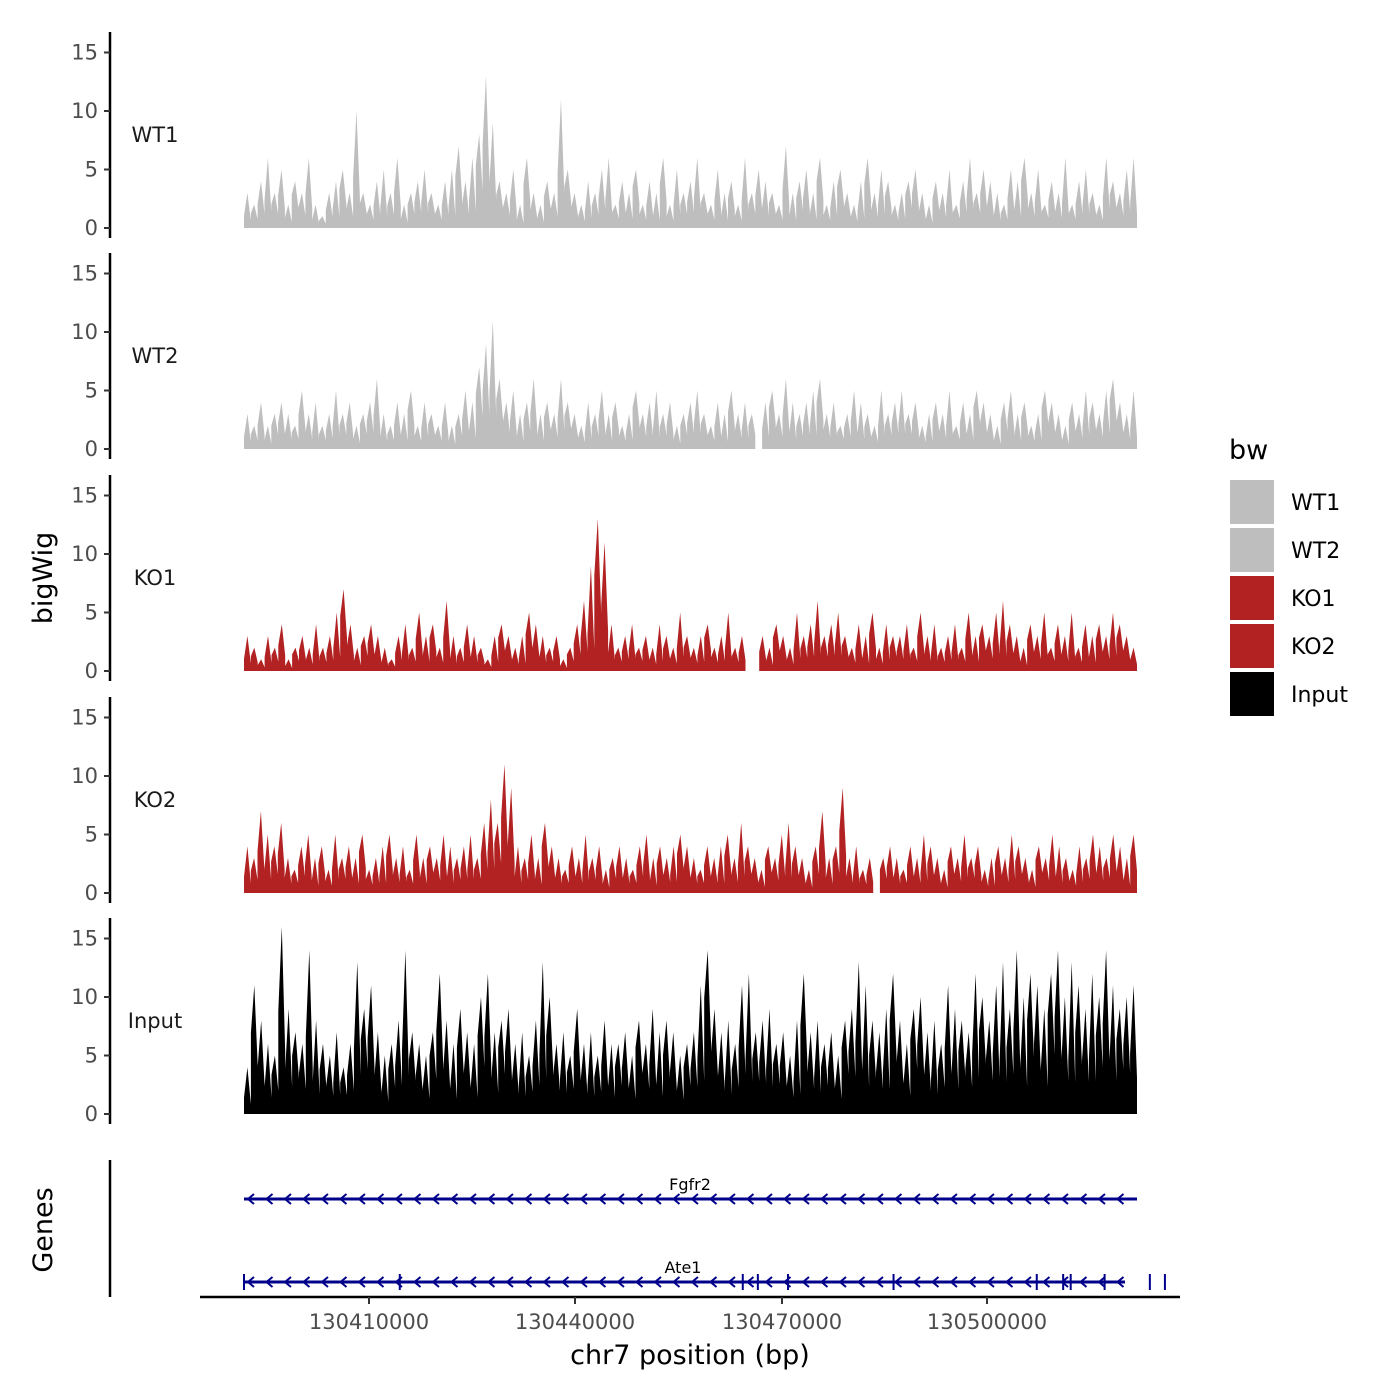 This screenshot has width=1400, height=1400. What do you see at coordinates (1248, 450) in the screenshot?
I see `legend-title: bw` at bounding box center [1248, 450].